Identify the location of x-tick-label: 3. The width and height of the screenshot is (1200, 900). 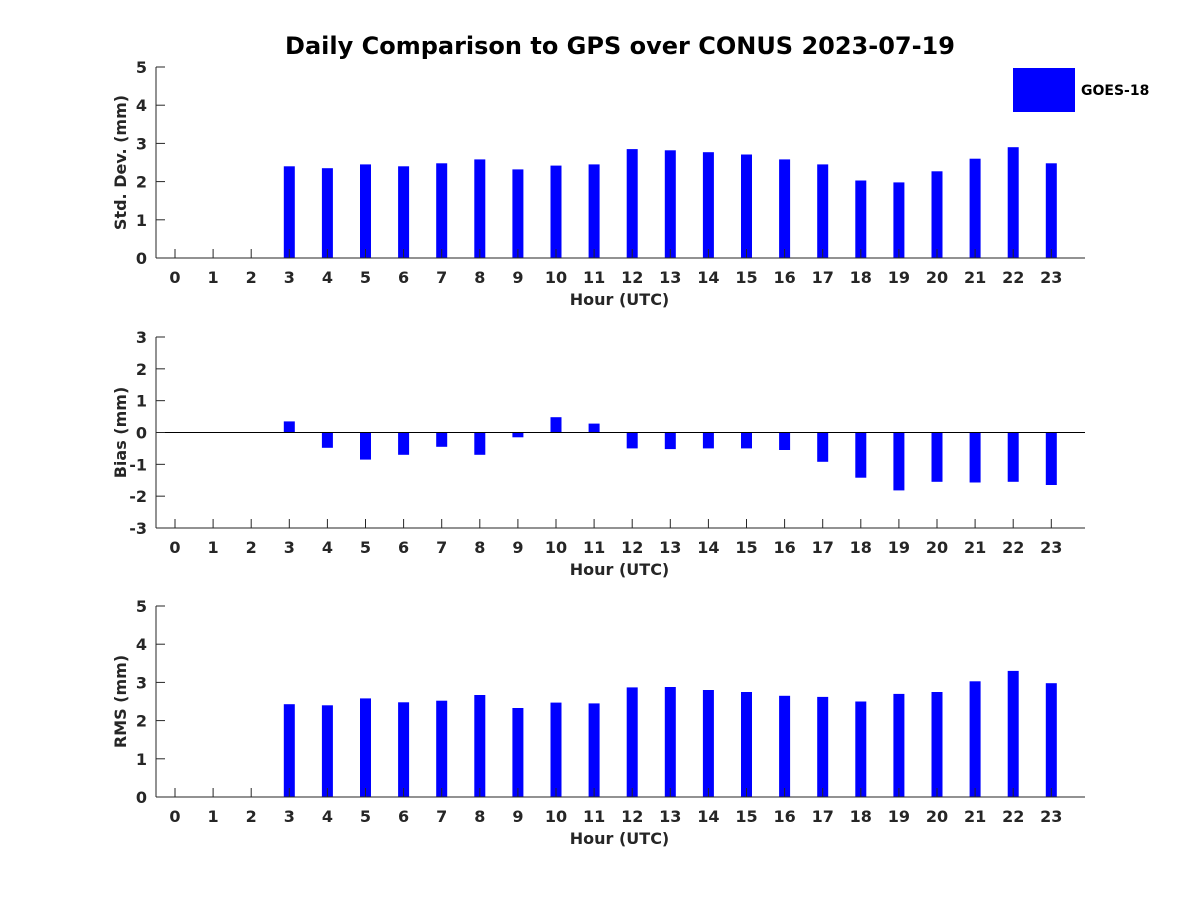
(289, 547).